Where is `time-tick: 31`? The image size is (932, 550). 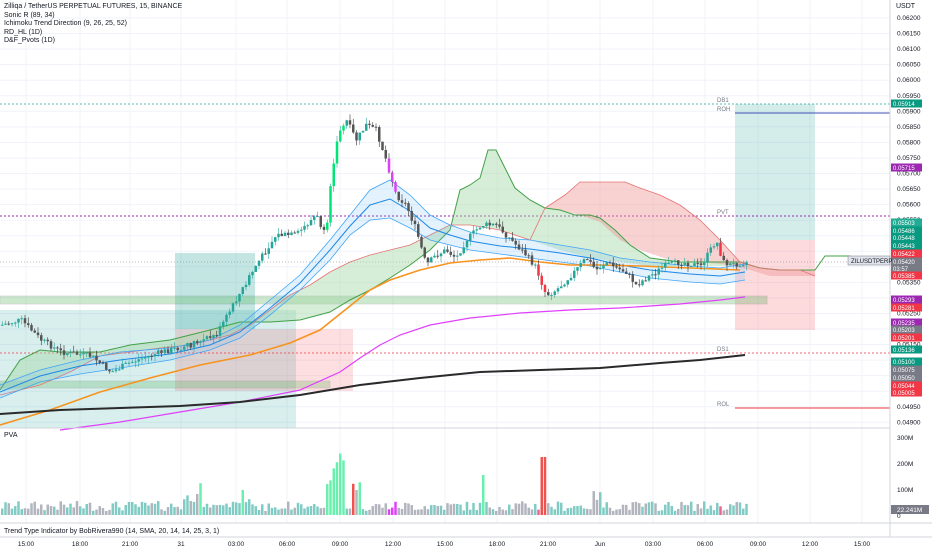 time-tick: 31 is located at coordinates (181, 544).